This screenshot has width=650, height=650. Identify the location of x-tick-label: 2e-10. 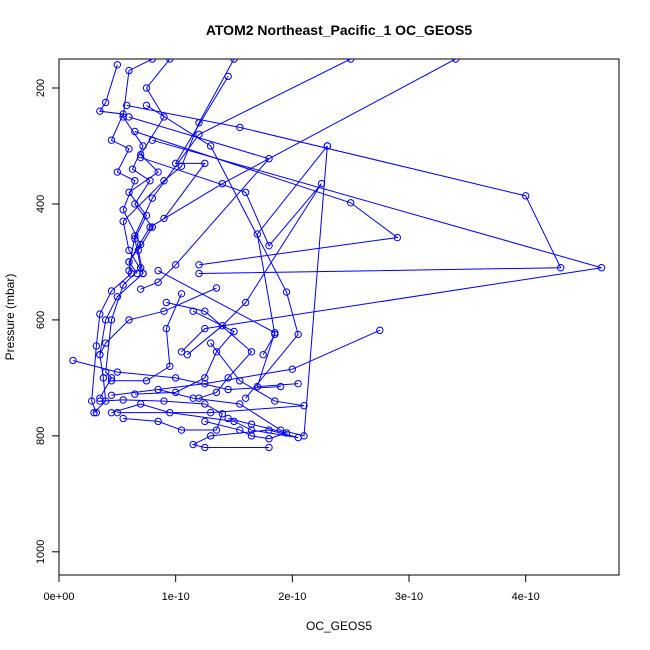
(292, 597).